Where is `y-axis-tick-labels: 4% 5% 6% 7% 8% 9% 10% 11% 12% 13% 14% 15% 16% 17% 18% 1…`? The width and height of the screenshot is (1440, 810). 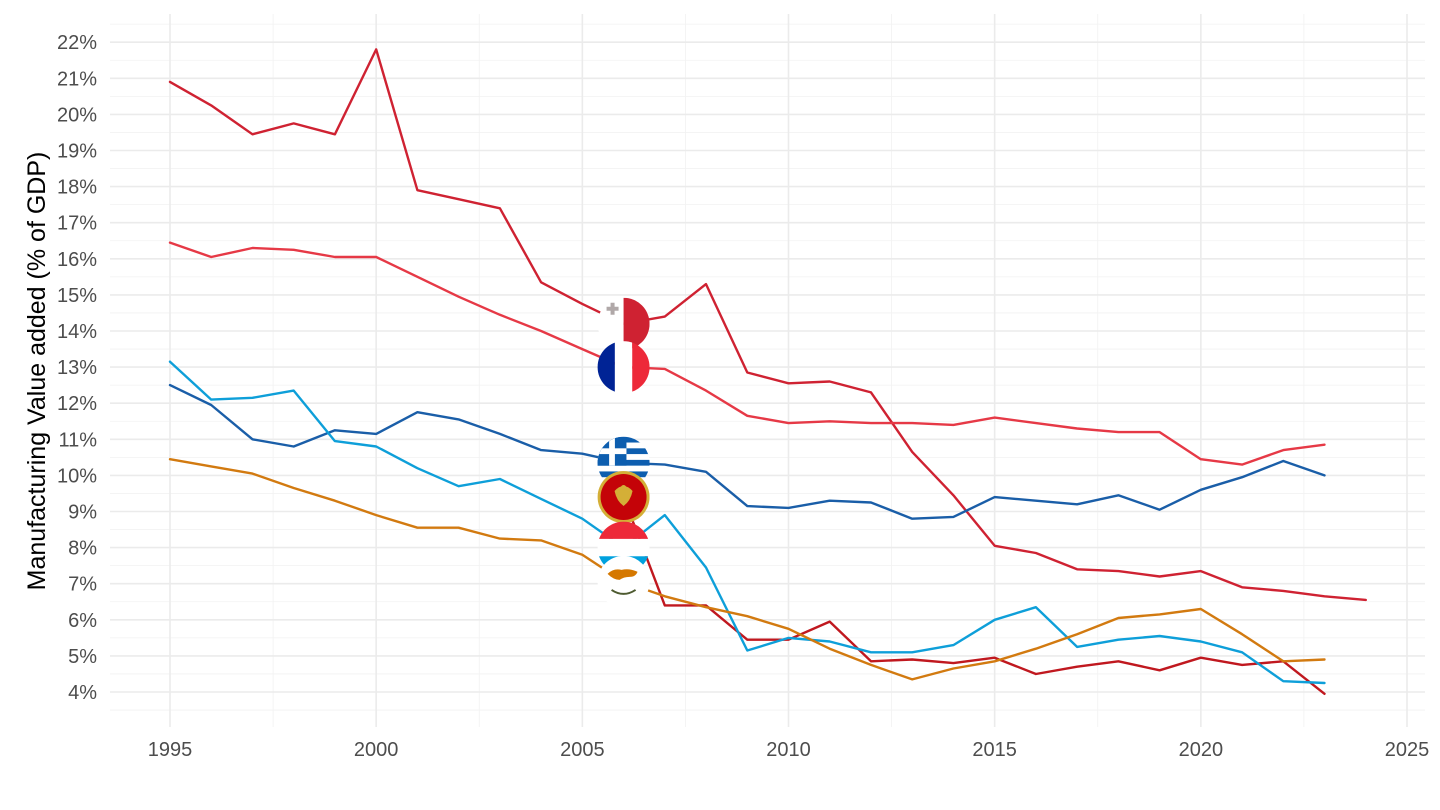
y-axis-tick-labels: 4% 5% 6% 7% 8% 9% 10% 11% 12% 13% 14% 15% 16% 17% 18% 1… is located at coordinates (77, 368).